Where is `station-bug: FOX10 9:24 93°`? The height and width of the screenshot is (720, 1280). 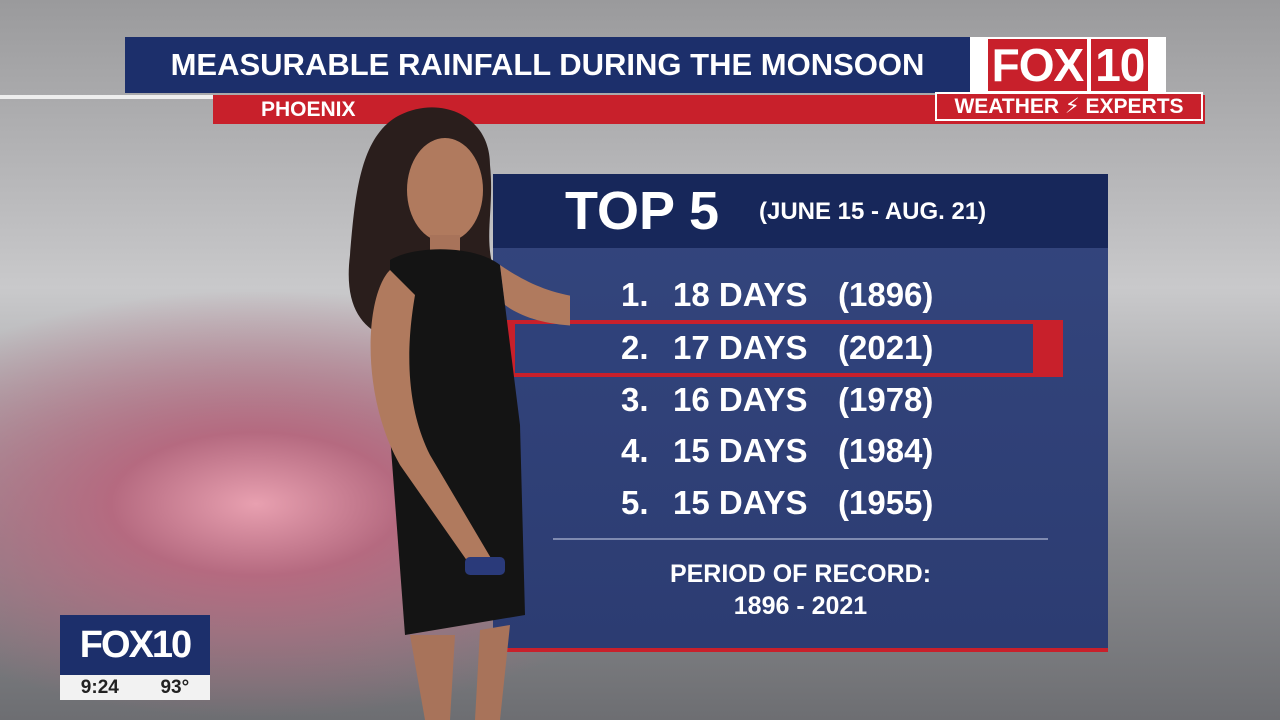
station-bug: FOX10 9:24 93° is located at coordinates (135, 657).